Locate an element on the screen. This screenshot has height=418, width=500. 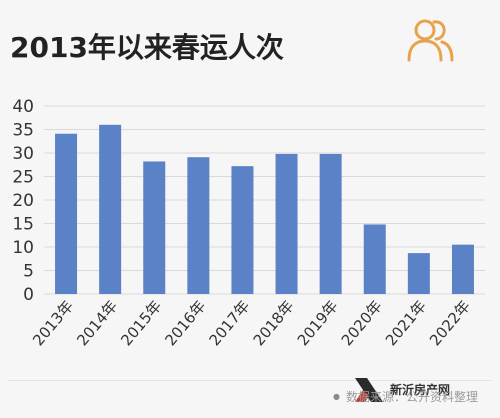
x-tick-label: 2014年 is located at coordinates (97, 323).